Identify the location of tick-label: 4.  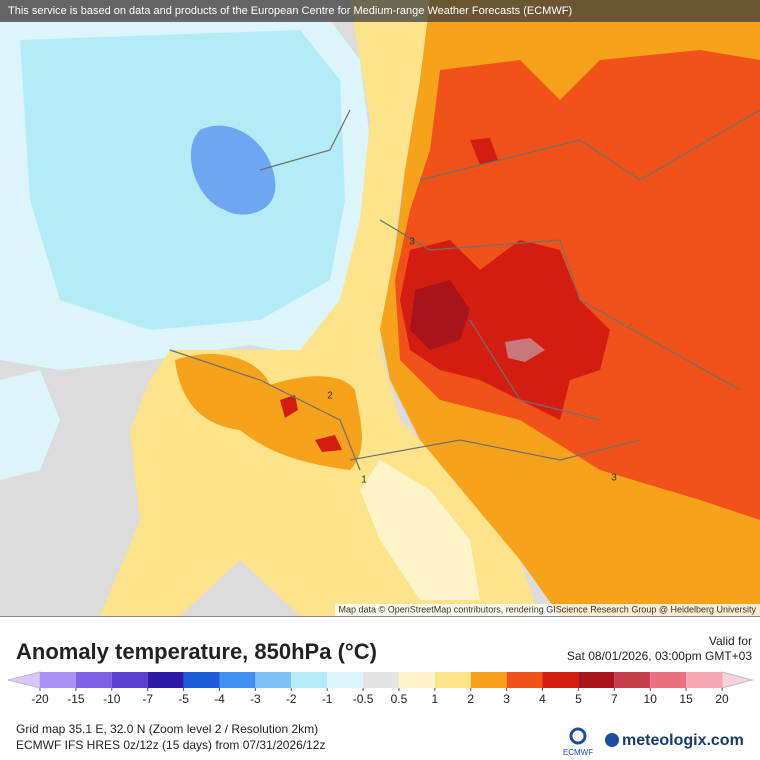
(542, 699).